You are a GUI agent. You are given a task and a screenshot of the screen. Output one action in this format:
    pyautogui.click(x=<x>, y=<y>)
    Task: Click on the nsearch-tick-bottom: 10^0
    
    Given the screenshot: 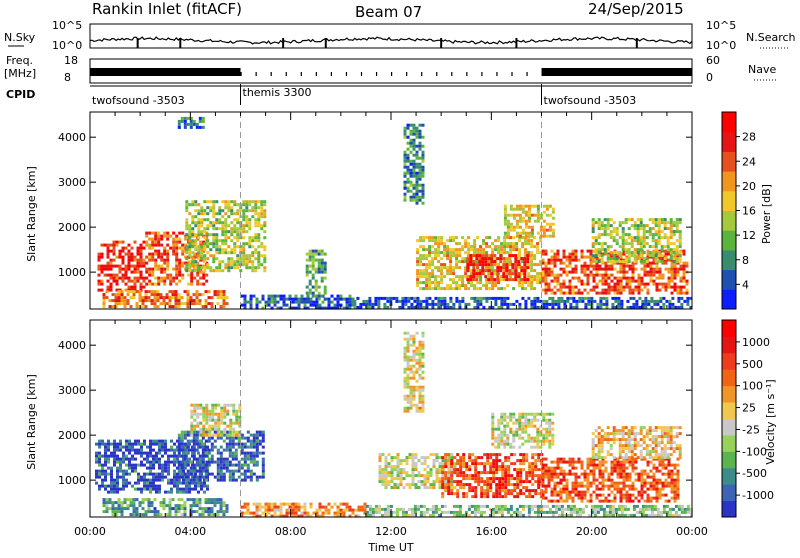 What is the action you would take?
    pyautogui.click(x=721, y=45)
    